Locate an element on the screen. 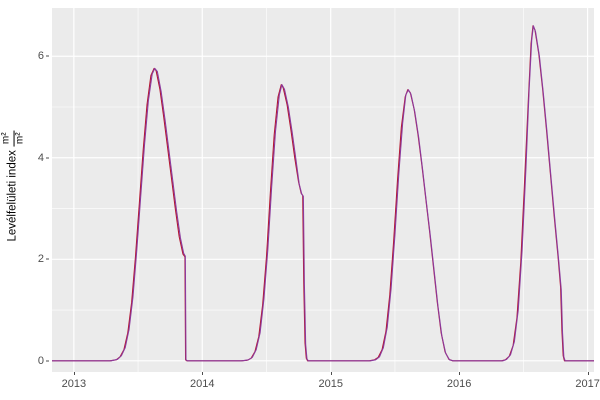 This screenshot has height=400, width=600. y-axis-ticks: 0 2 4 6 is located at coordinates (34, 186).